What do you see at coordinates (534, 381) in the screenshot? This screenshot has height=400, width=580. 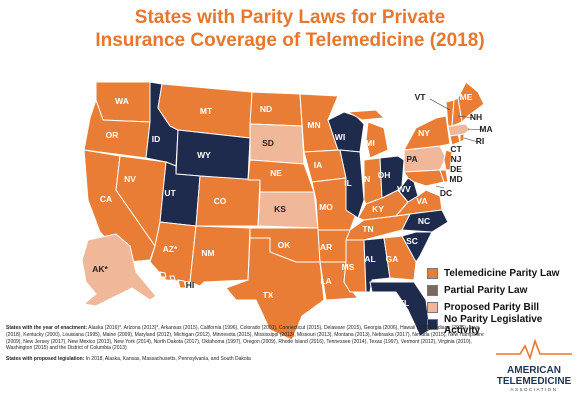 I see `logo-line-2: TELEMEDICINE` at bounding box center [534, 381].